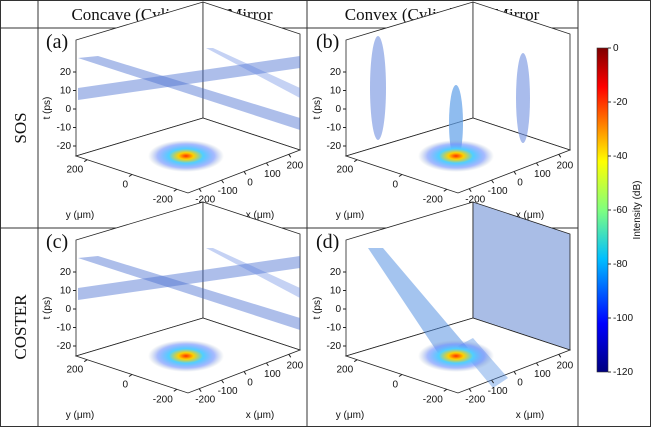 This screenshot has height=432, width=651. What do you see at coordinates (620, 210) in the screenshot?
I see `colorbar-tick-label: -60` at bounding box center [620, 210].